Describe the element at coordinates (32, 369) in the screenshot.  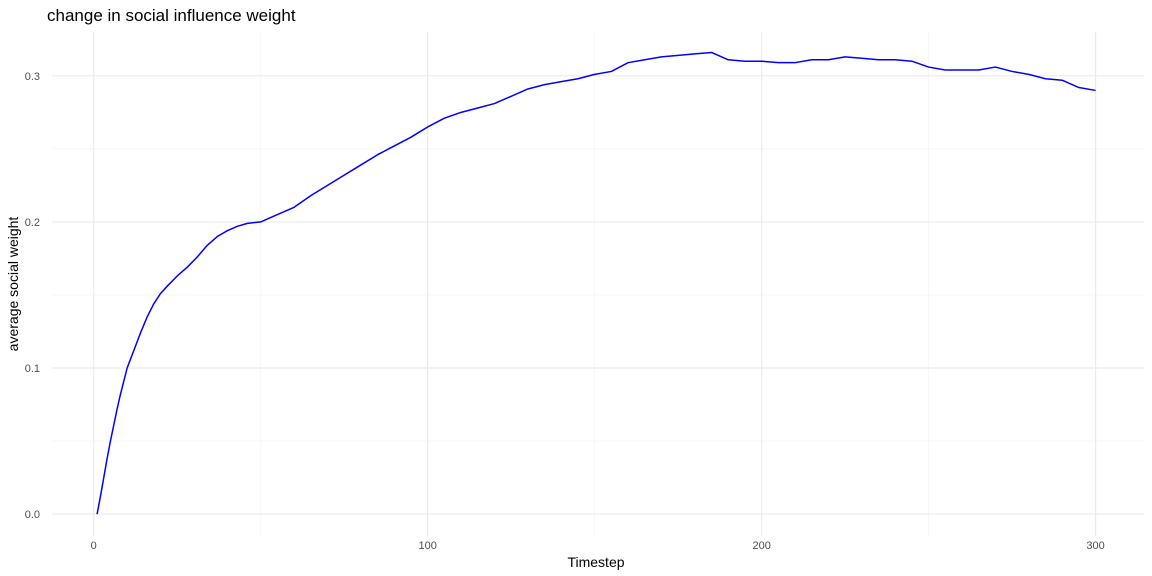
I see `y-tick-label: 0.1` at that location.